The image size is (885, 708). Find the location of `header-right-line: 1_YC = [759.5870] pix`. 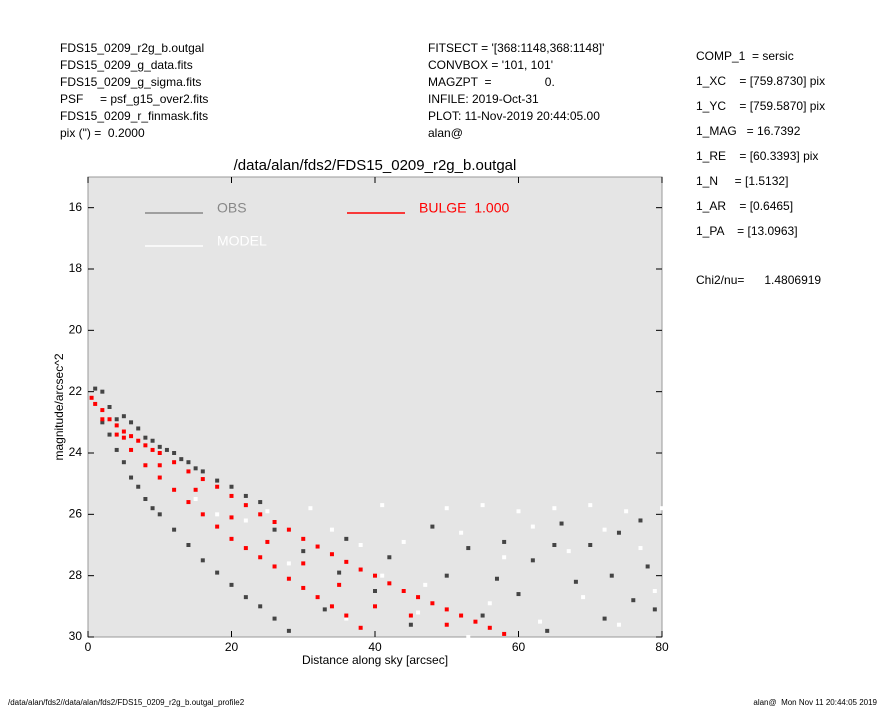

header-right-line: 1_YC = [759.5870] pix is located at coordinates (760, 106).